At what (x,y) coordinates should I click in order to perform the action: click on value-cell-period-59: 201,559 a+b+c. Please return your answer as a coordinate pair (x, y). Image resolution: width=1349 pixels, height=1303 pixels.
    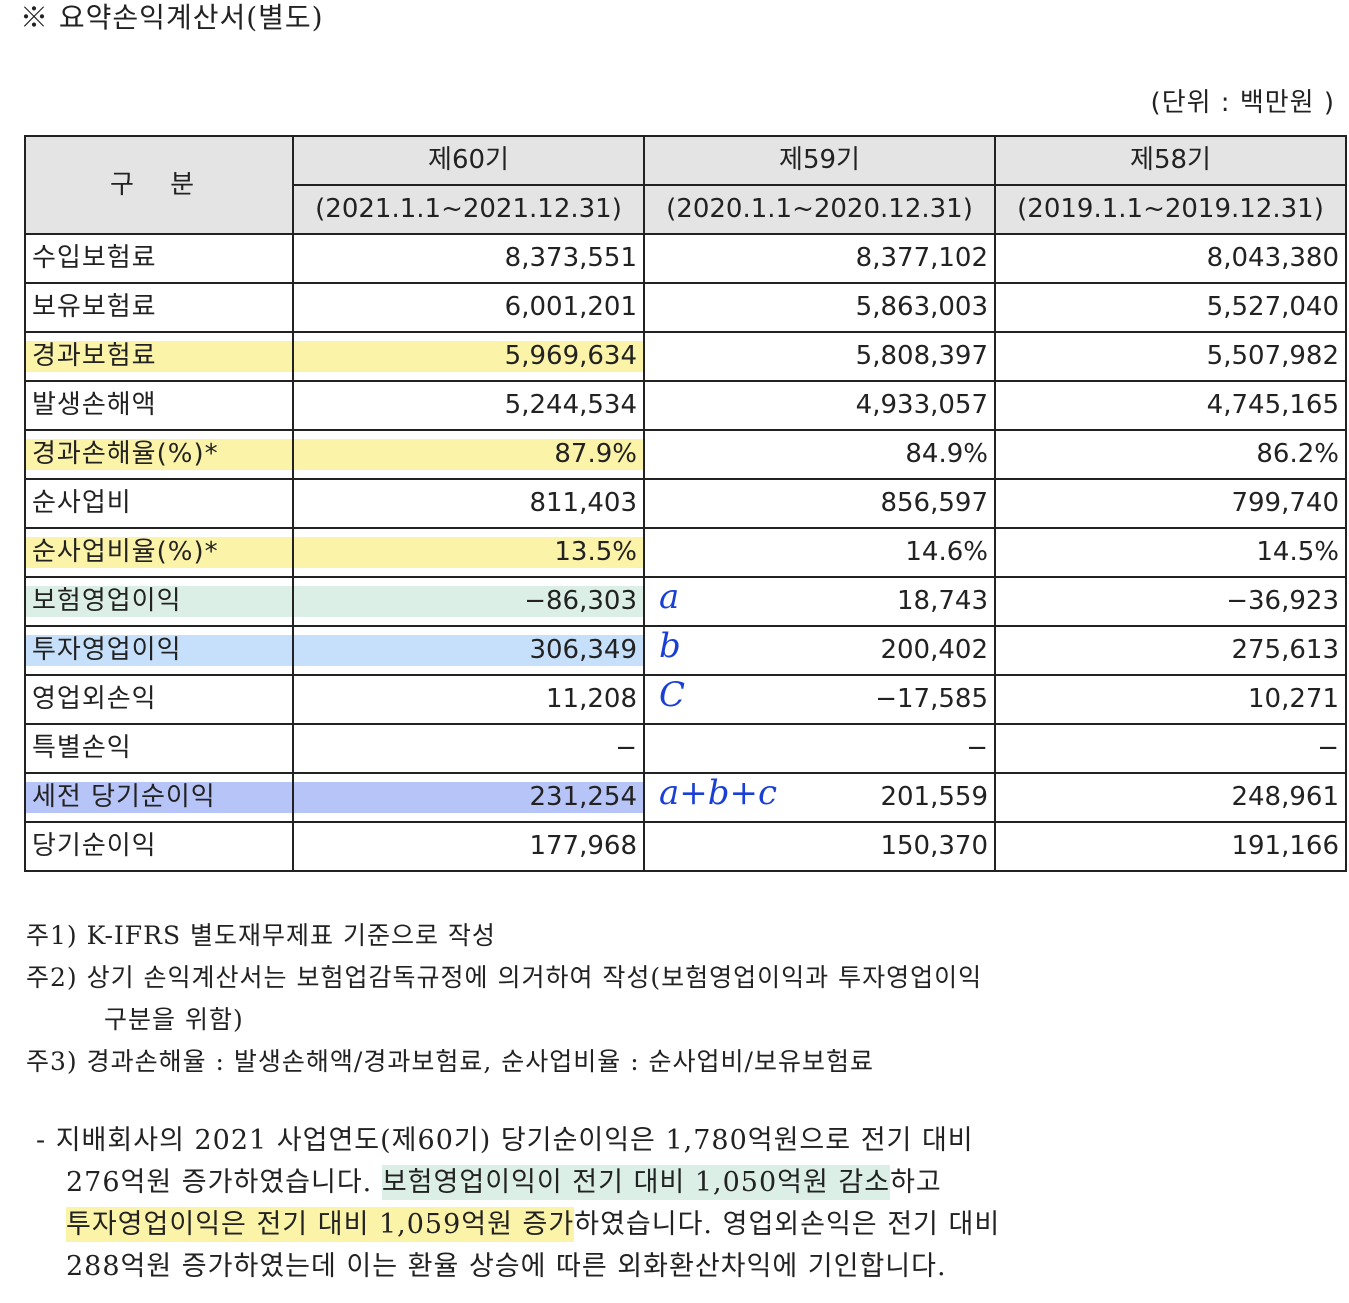
    Looking at the image, I should click on (819, 797).